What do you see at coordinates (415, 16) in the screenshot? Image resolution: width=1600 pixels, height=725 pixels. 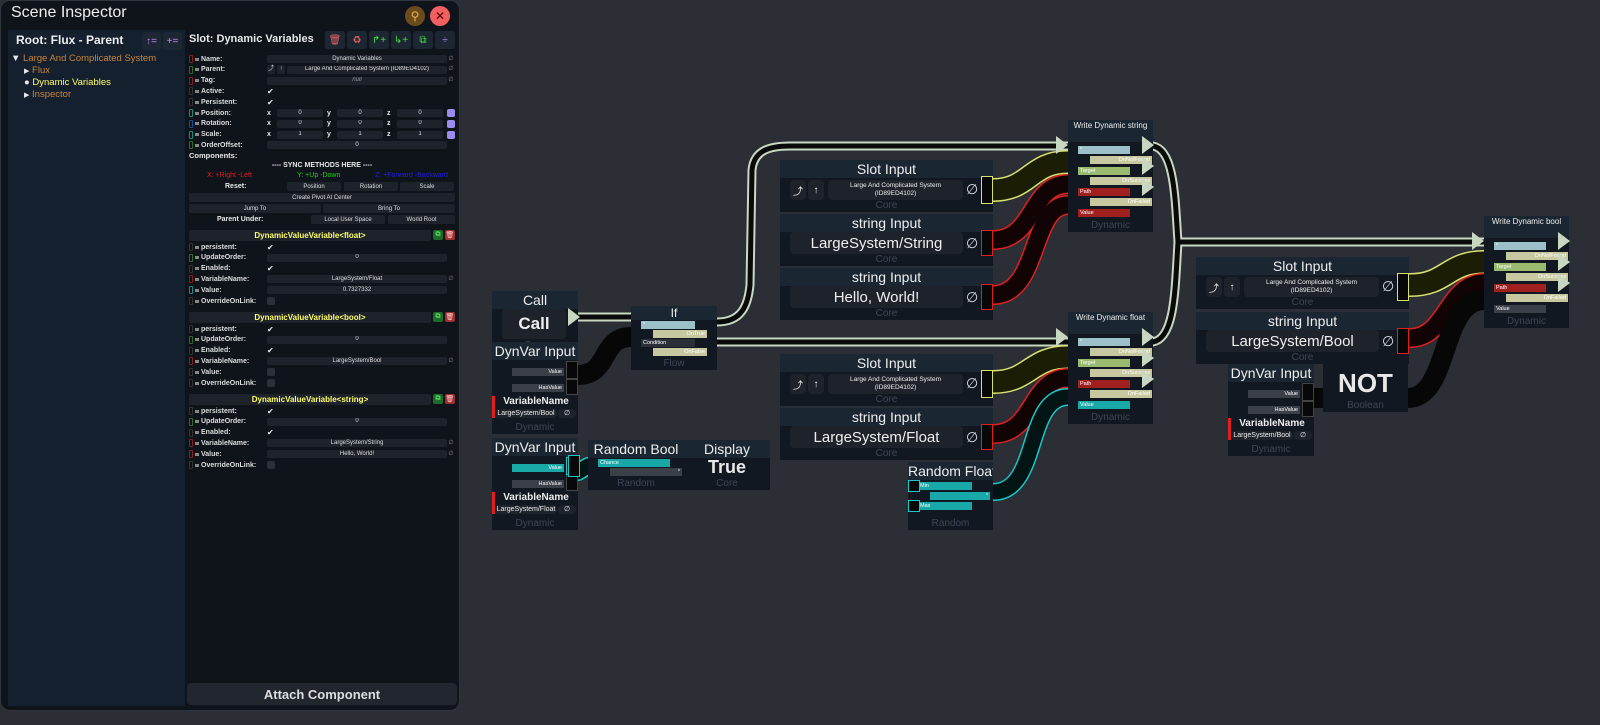 I see `pin-icon: ⚲` at bounding box center [415, 16].